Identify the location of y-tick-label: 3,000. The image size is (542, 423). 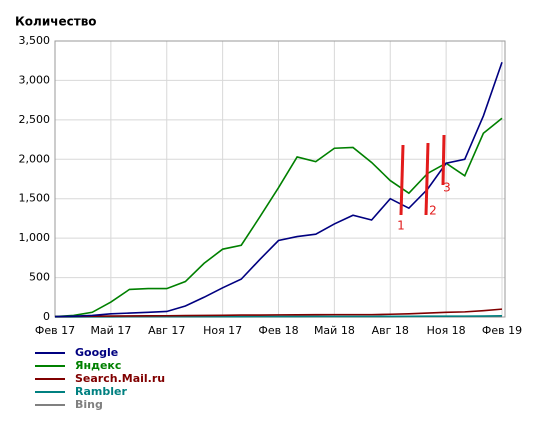
(35, 79).